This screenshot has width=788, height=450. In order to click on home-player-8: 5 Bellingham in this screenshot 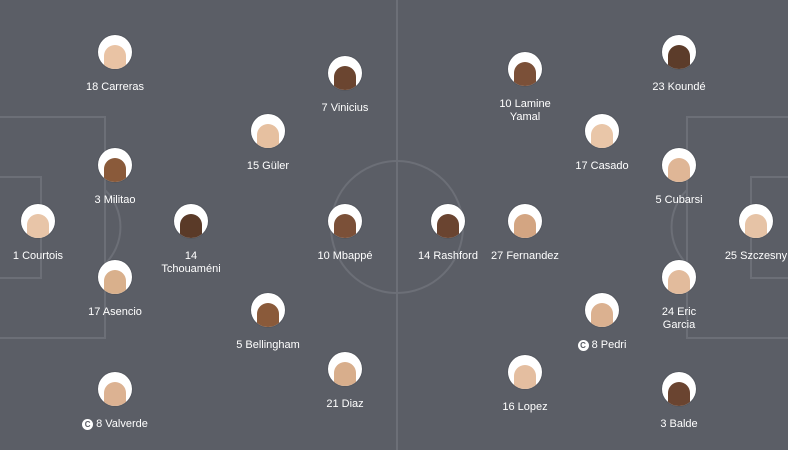, I will do `click(268, 322)`.